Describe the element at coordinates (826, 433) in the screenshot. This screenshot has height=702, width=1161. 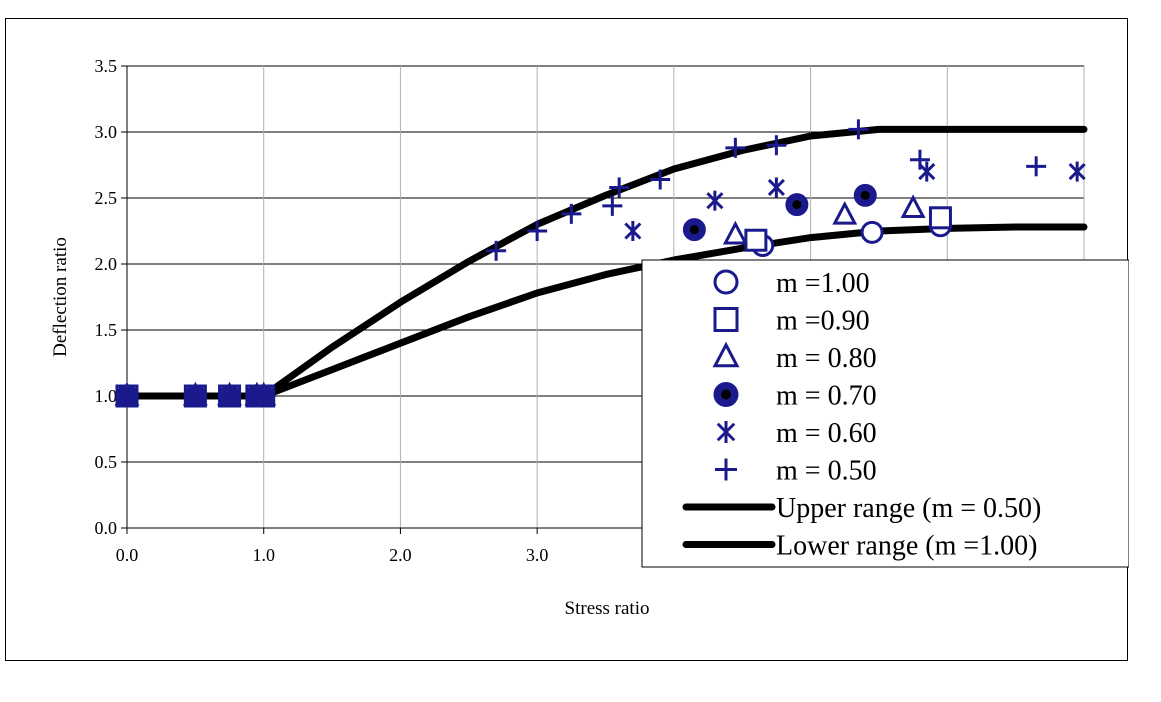
I see `legend-label: m = 0.60` at that location.